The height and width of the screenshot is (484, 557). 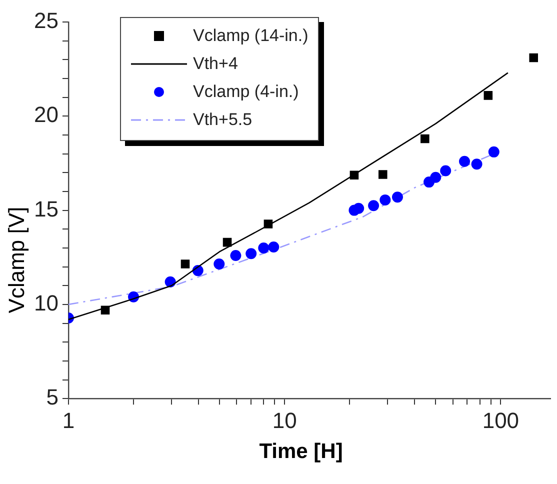 I want to click on x-axis-title: Time [H], so click(x=301, y=452).